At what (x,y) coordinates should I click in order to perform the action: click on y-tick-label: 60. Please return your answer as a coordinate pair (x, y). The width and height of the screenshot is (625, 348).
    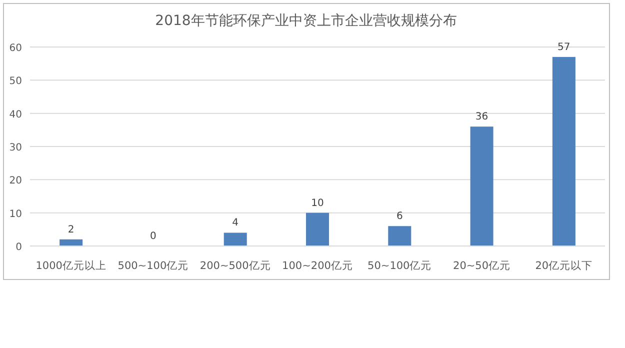
    Looking at the image, I should click on (15, 48).